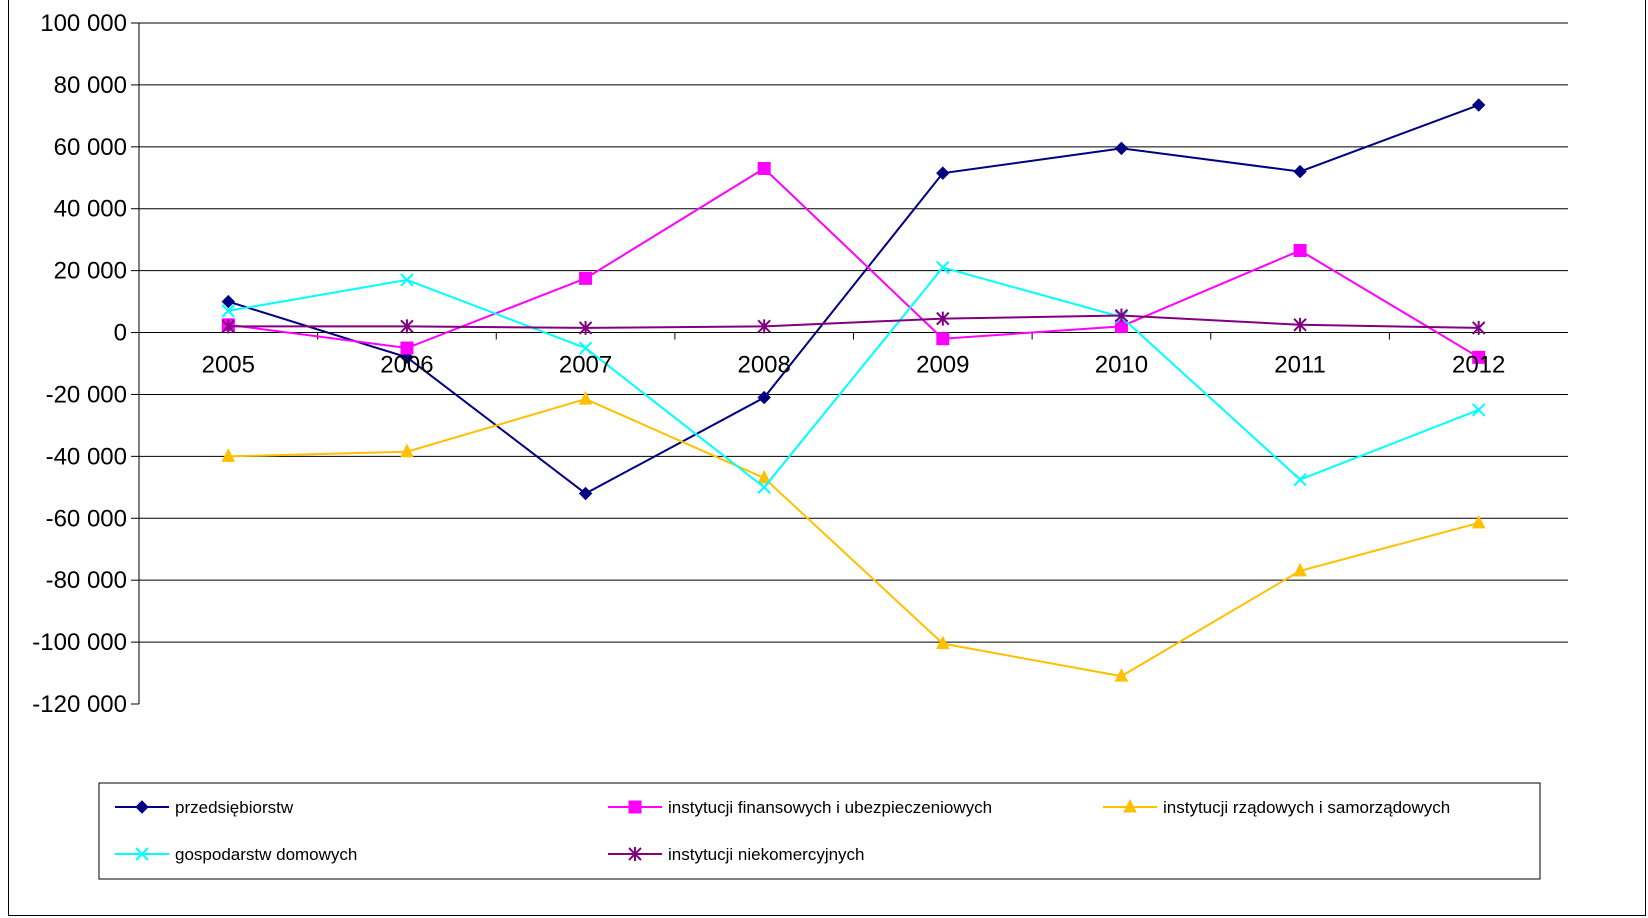  Describe the element at coordinates (86, 518) in the screenshot. I see `y-tick-label: -60 000` at that location.